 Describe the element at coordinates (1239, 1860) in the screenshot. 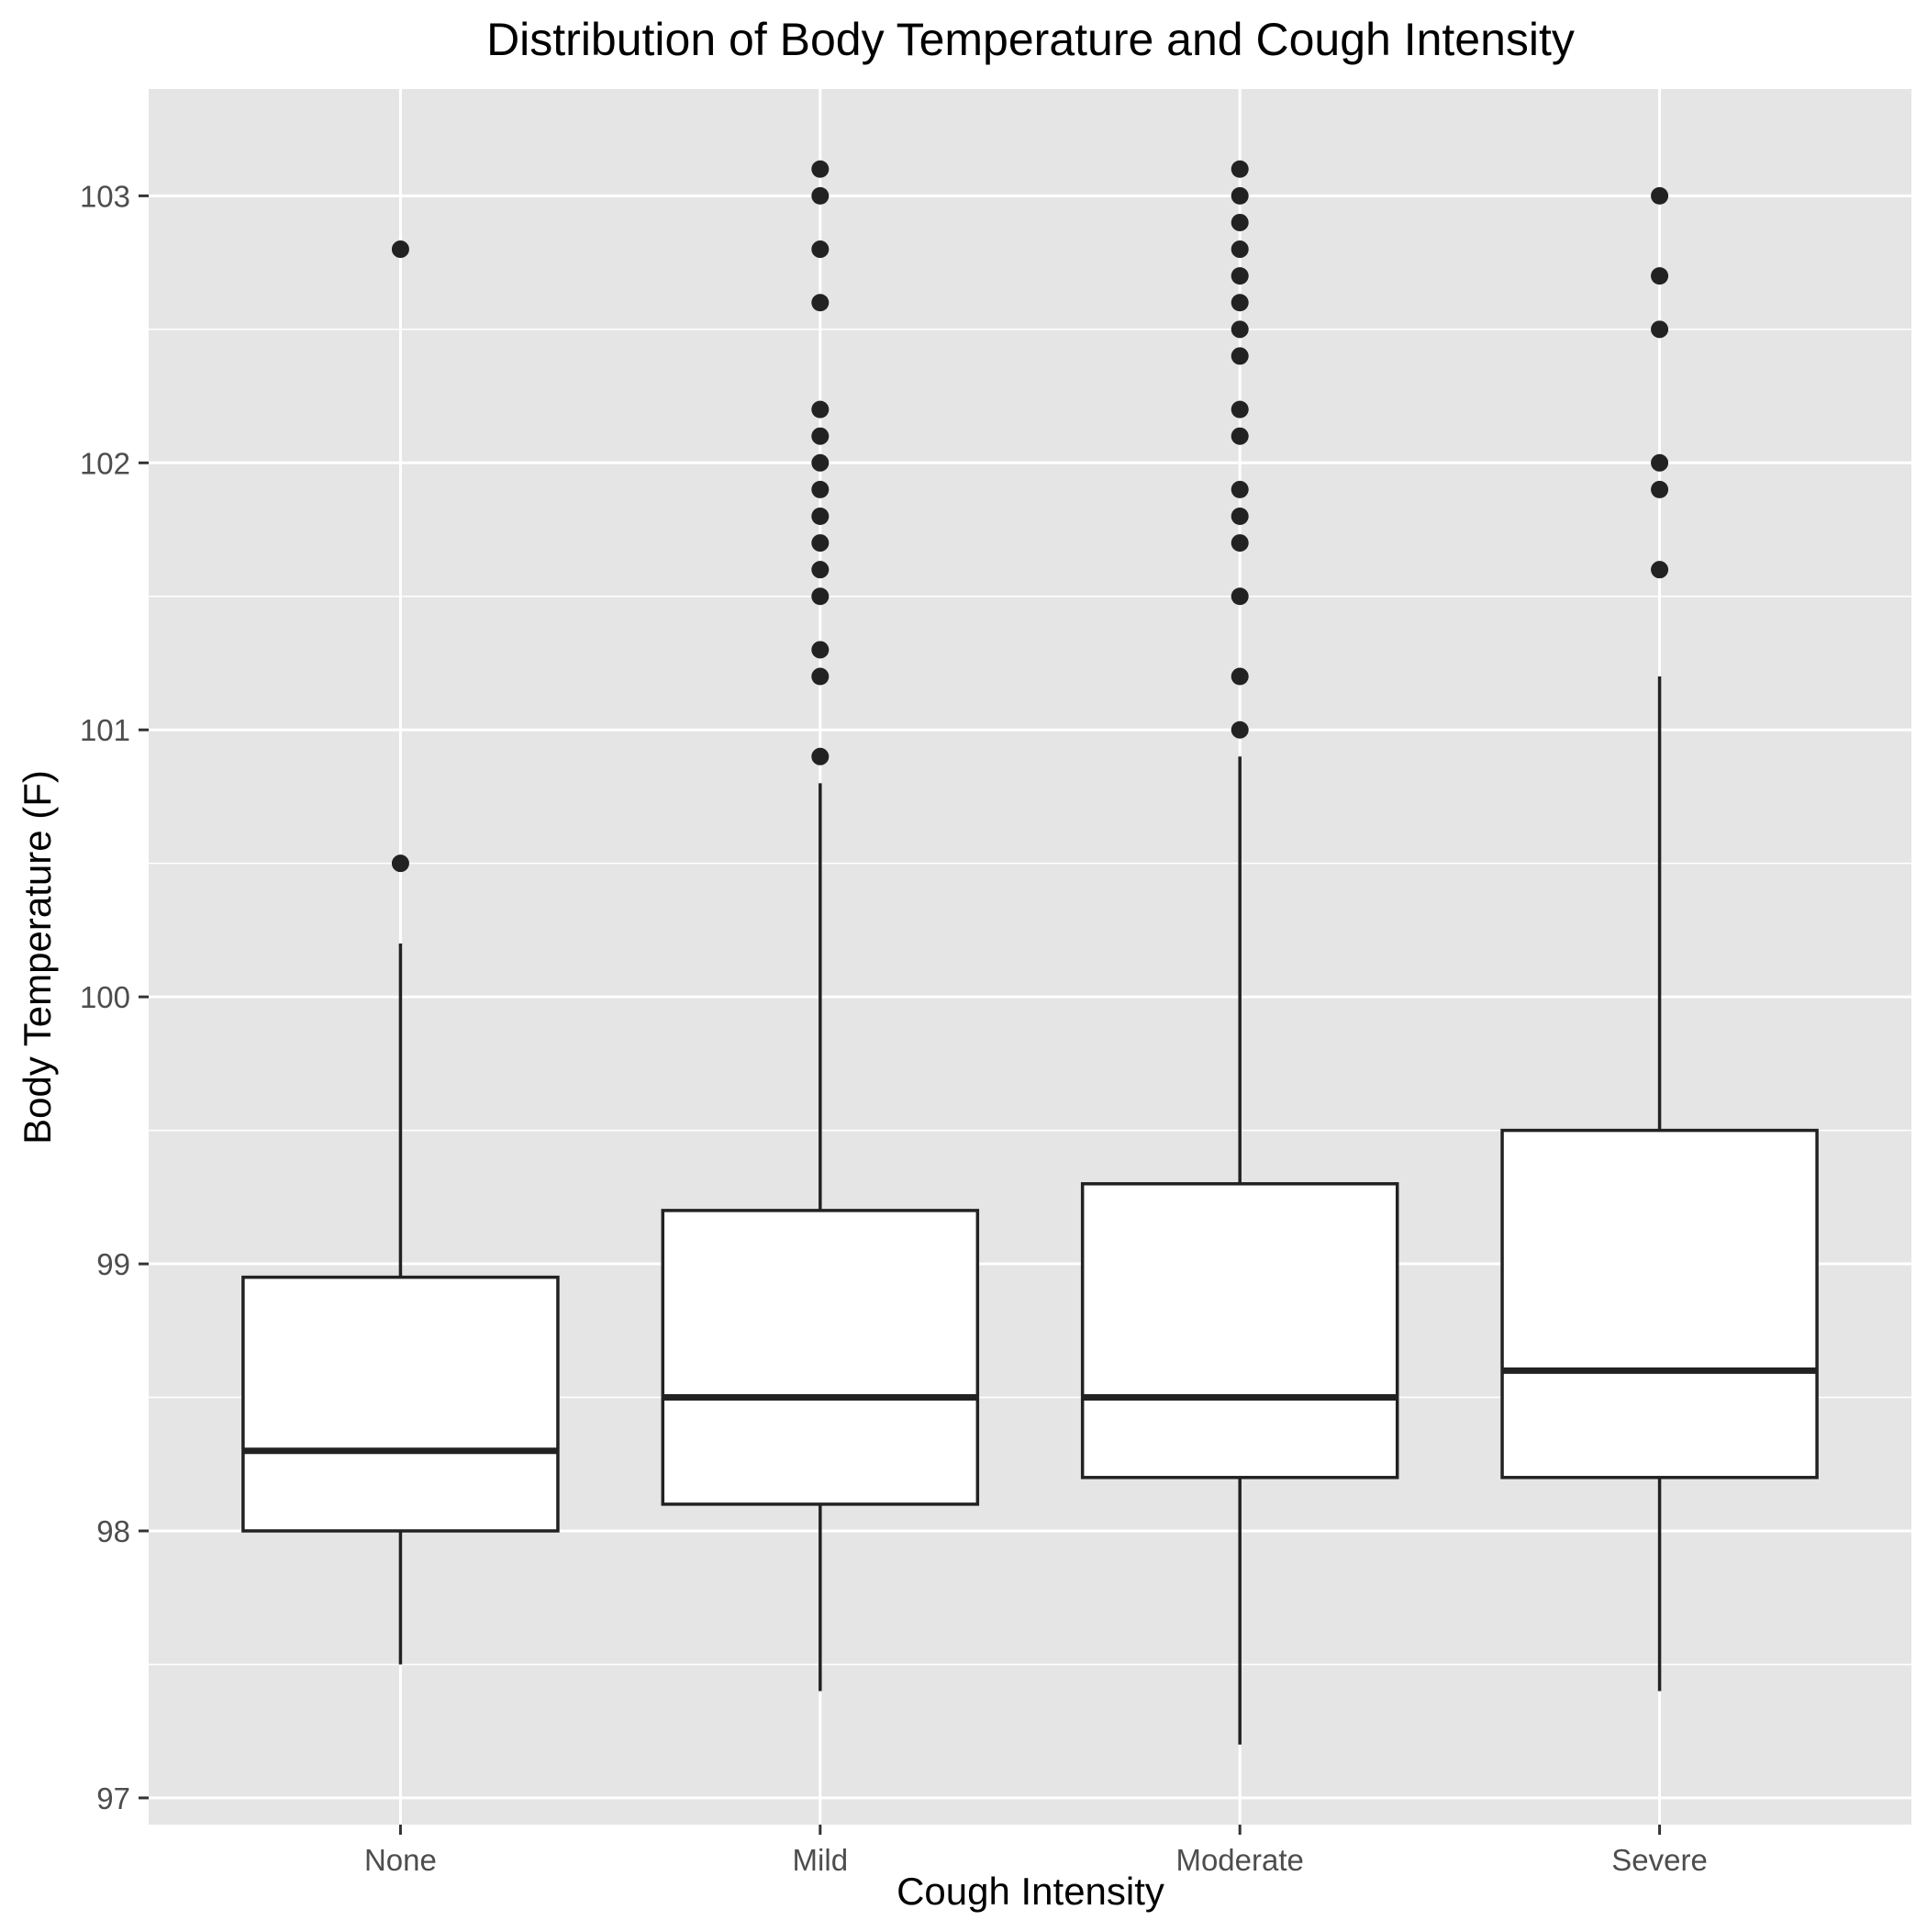

I see `x-tick-label: Moderate` at that location.